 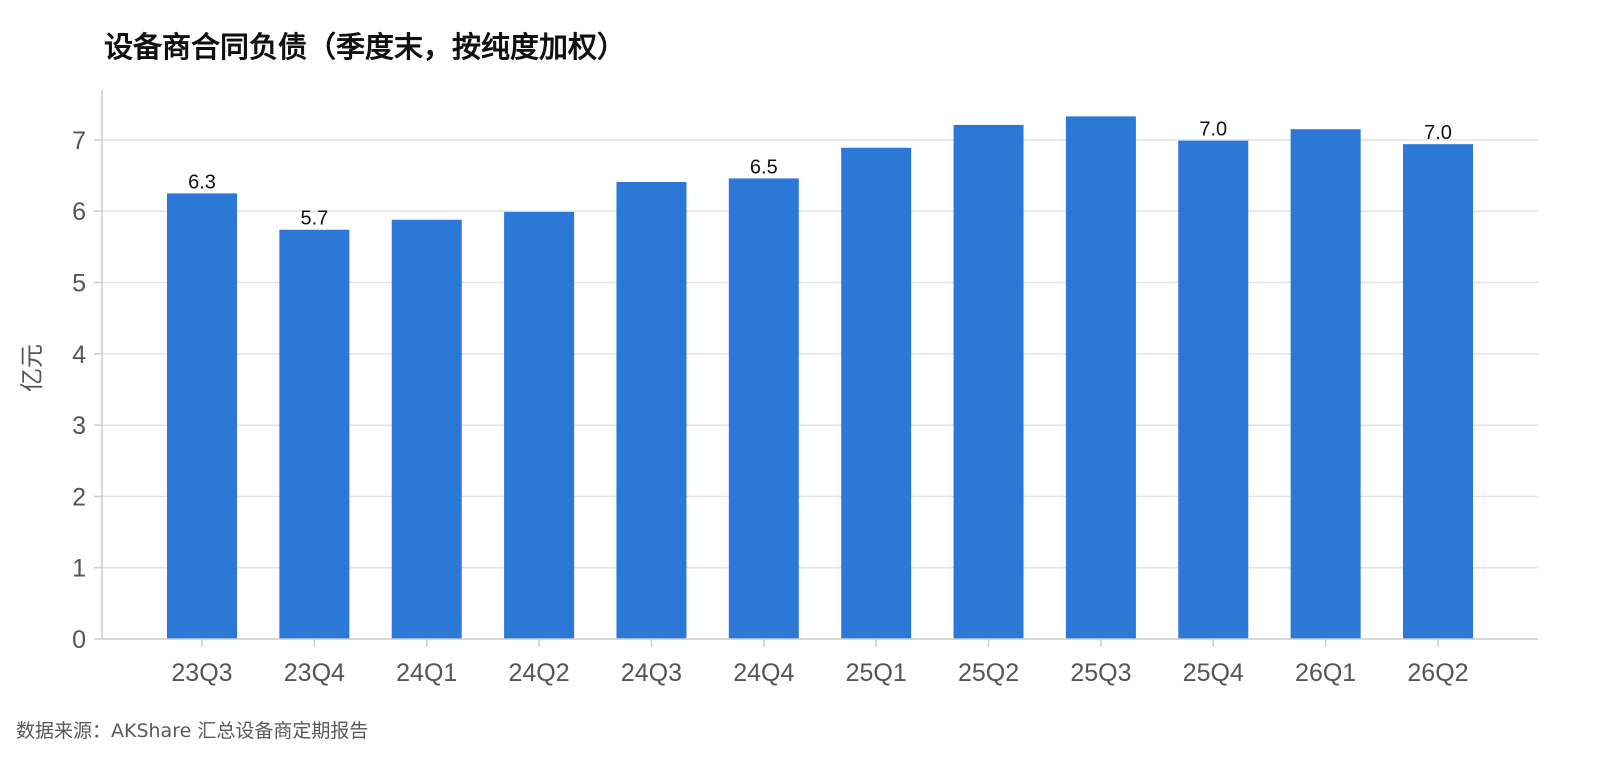 What do you see at coordinates (988, 382) in the screenshot?
I see `bar-25Q2` at bounding box center [988, 382].